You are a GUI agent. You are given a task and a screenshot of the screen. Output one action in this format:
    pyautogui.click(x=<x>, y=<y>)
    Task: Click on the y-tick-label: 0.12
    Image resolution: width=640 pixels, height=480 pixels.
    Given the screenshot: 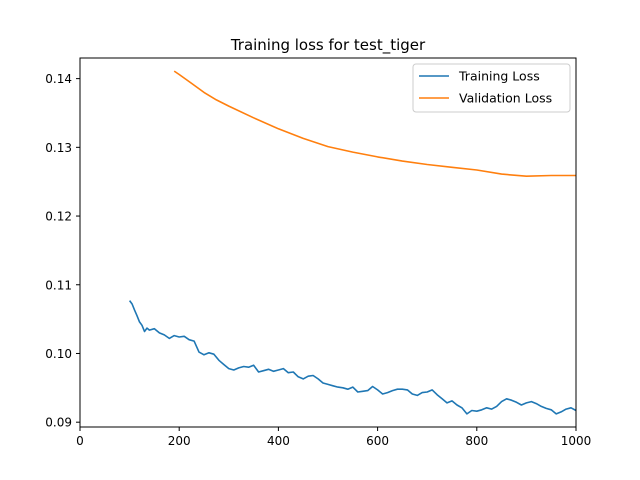 What is the action you would take?
    pyautogui.click(x=58, y=217)
    